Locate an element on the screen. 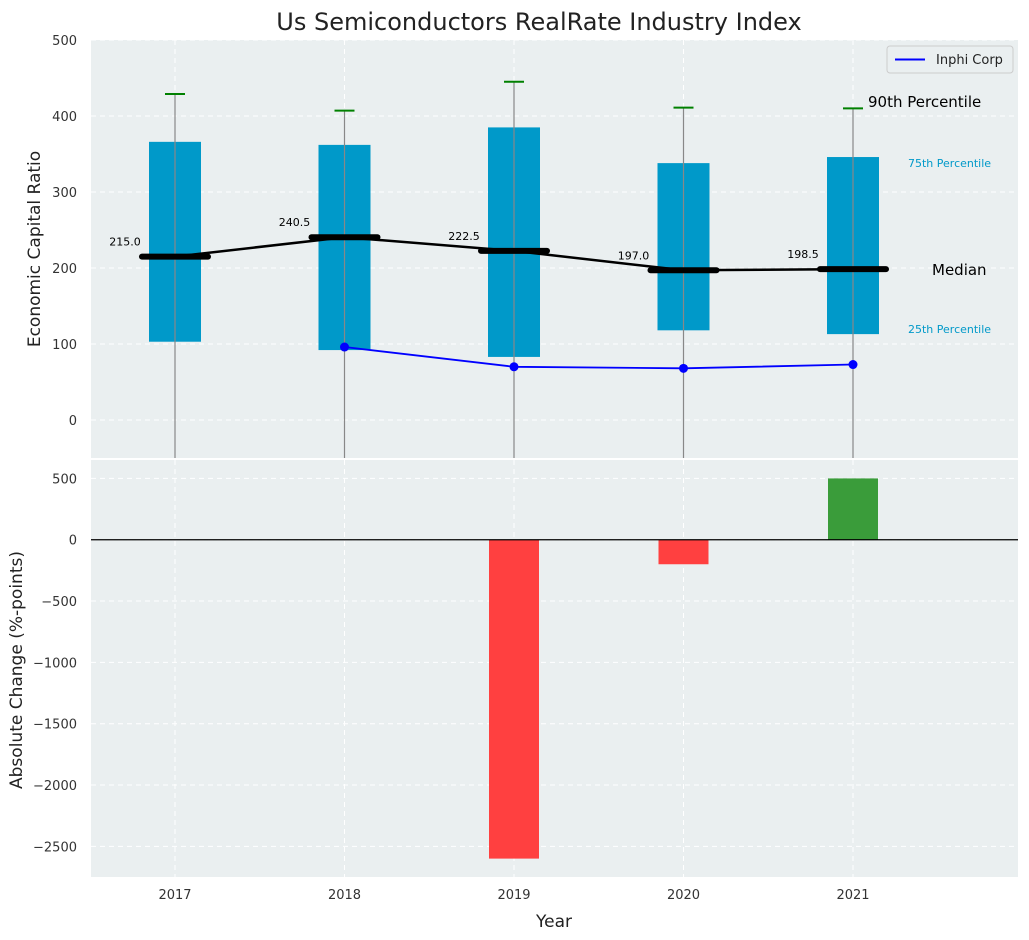 The height and width of the screenshot is (940, 1029). bottom-y-tick-label: −2500 is located at coordinates (55, 847).